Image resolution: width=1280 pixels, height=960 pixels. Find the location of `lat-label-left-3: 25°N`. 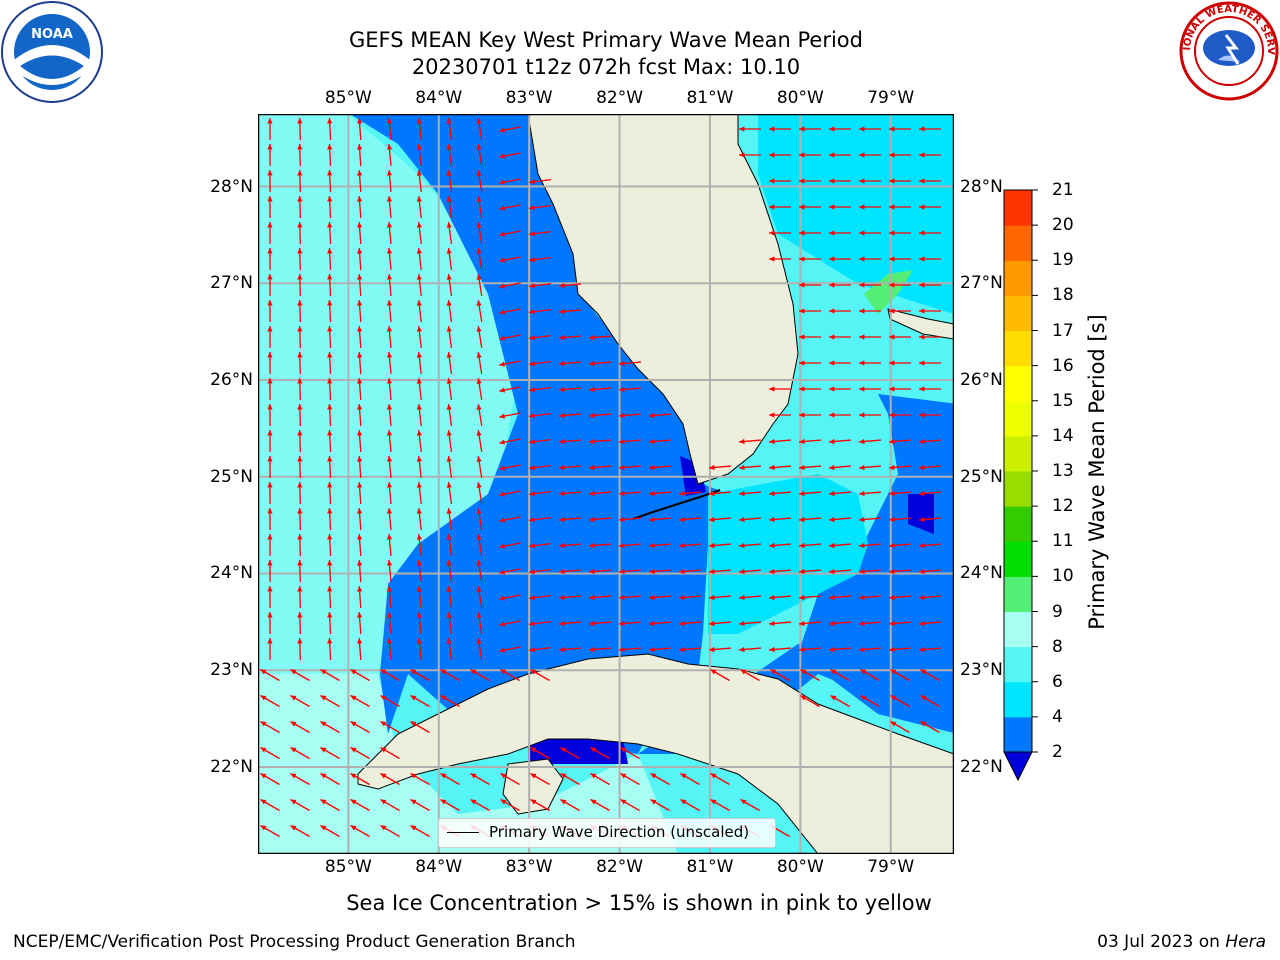

lat-label-left-3: 25°N is located at coordinates (231, 476).